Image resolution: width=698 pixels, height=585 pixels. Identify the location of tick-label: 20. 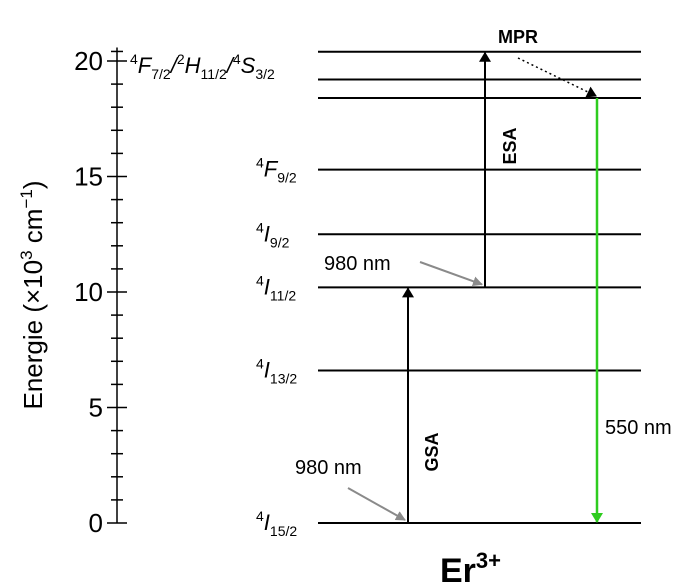
(88, 61).